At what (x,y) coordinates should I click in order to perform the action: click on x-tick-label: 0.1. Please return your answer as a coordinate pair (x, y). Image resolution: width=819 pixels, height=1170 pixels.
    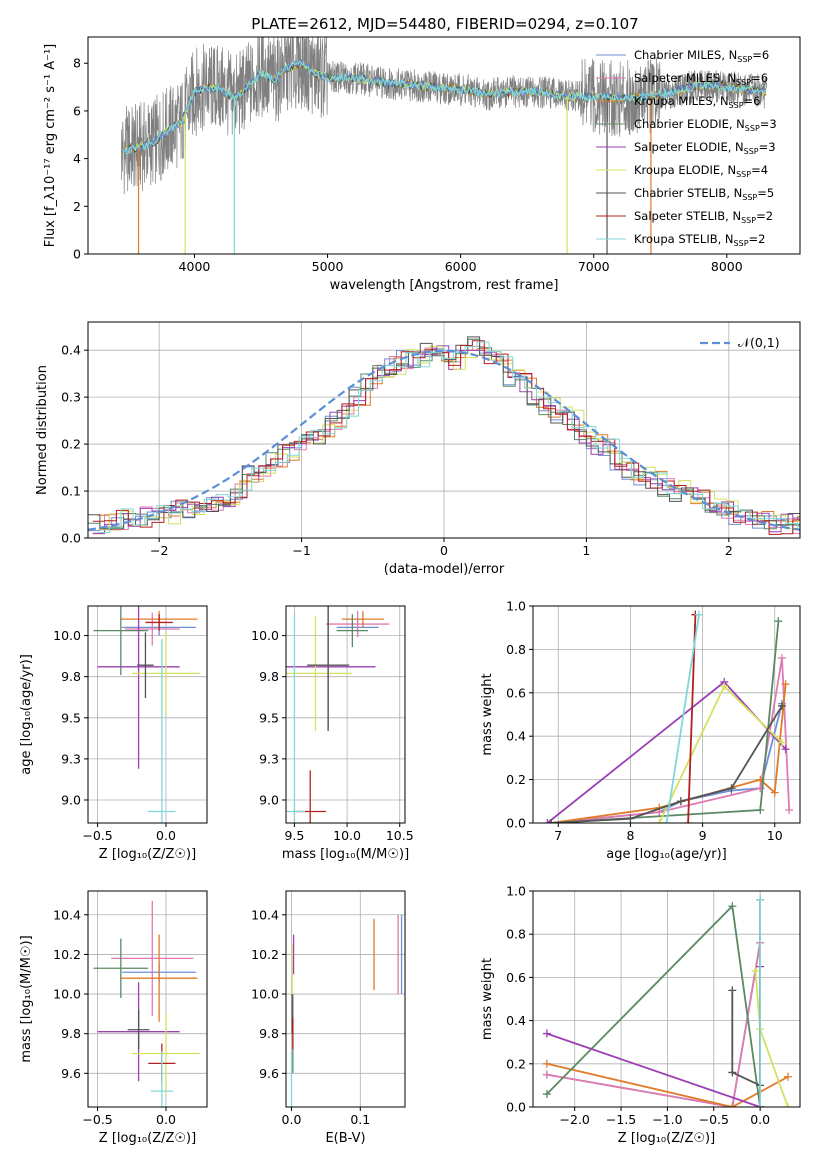
    Looking at the image, I should click on (360, 1119).